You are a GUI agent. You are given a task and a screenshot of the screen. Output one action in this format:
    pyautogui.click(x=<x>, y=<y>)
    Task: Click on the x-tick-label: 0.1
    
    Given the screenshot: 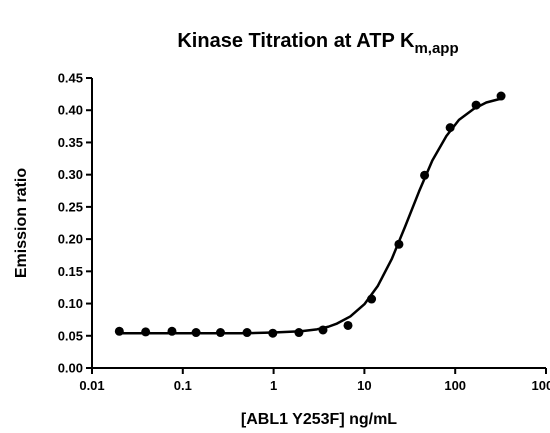 What is the action you would take?
    pyautogui.click(x=183, y=385)
    